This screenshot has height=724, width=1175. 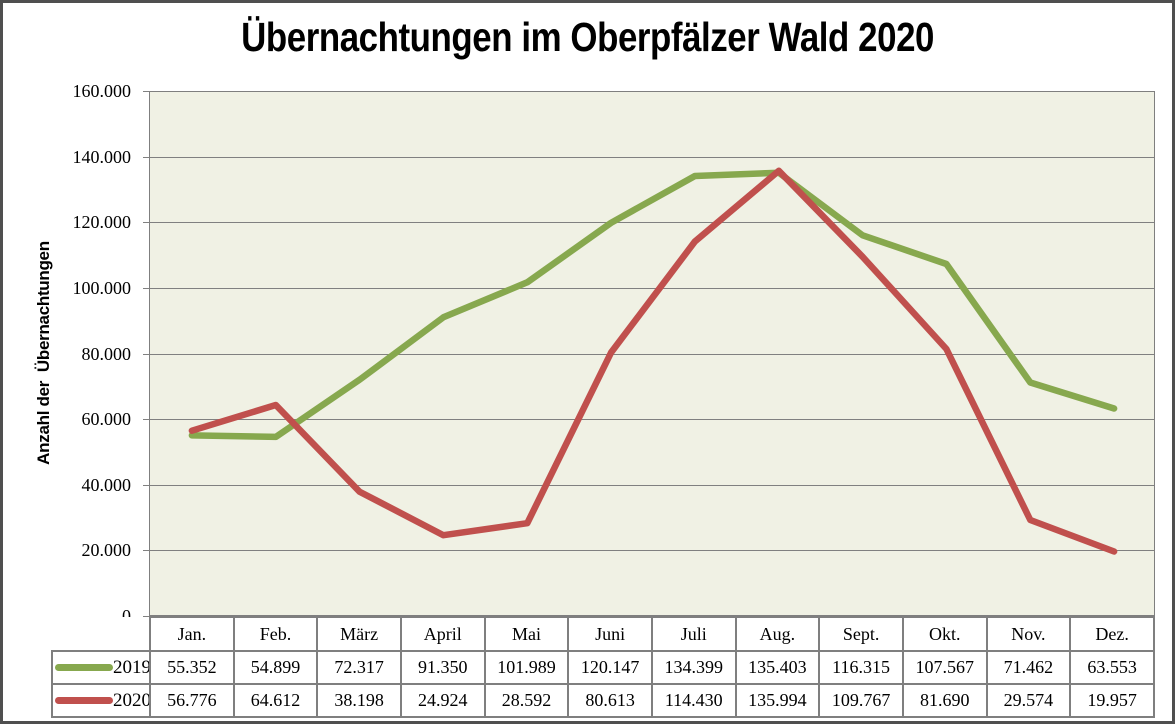 What do you see at coordinates (526, 700) in the screenshot?
I see `value-cell: 28.592` at bounding box center [526, 700].